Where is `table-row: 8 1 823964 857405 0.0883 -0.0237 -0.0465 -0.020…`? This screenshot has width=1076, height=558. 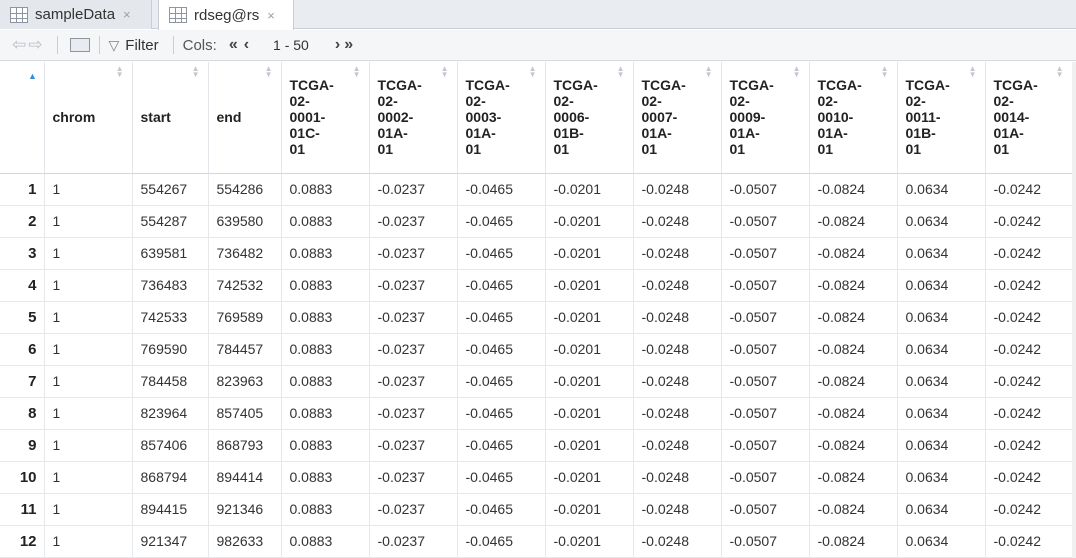
table-row: 8 1 823964 857405 0.0883 -0.0237 -0.0465 -0.020… is located at coordinates (536, 413).